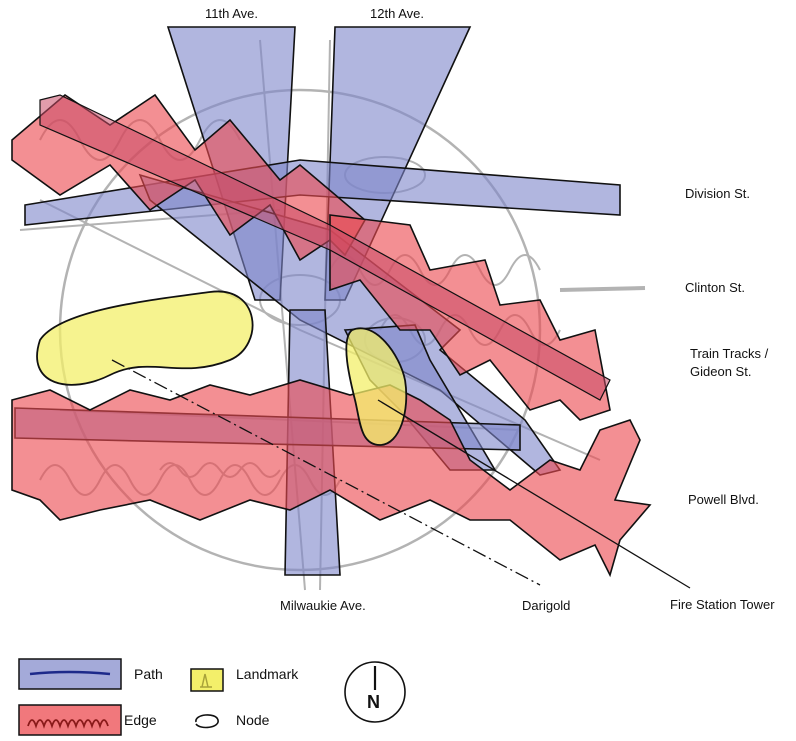 This screenshot has width=796, height=741. What do you see at coordinates (722, 604) in the screenshot?
I see `label-fire-station-tower: Fire Station Tower` at bounding box center [722, 604].